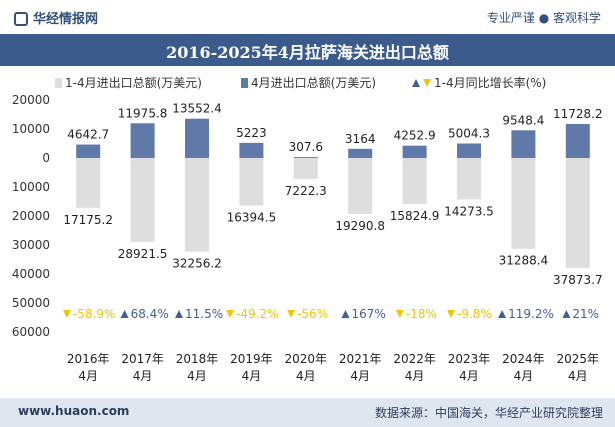  I want to click on x-tick-label-year: 2025年, so click(578, 359).